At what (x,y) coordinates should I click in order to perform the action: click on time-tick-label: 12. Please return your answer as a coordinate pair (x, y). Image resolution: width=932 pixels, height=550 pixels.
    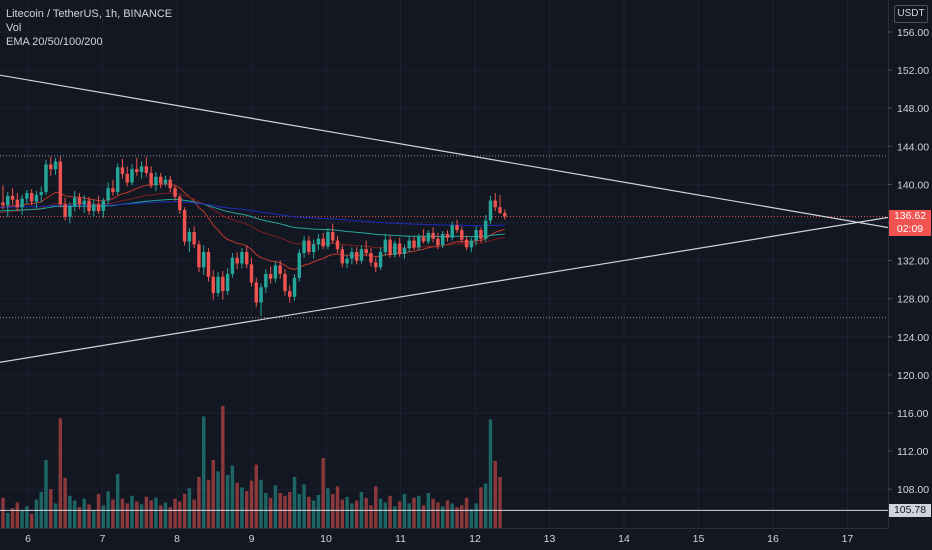
    Looking at the image, I should click on (475, 539).